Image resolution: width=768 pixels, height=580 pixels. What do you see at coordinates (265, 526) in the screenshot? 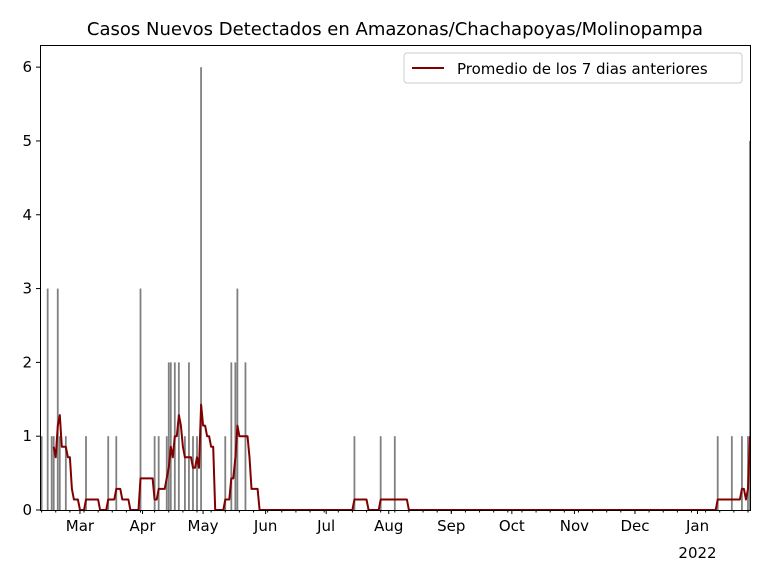
I see `x-tick-label: Jun` at bounding box center [265, 526].